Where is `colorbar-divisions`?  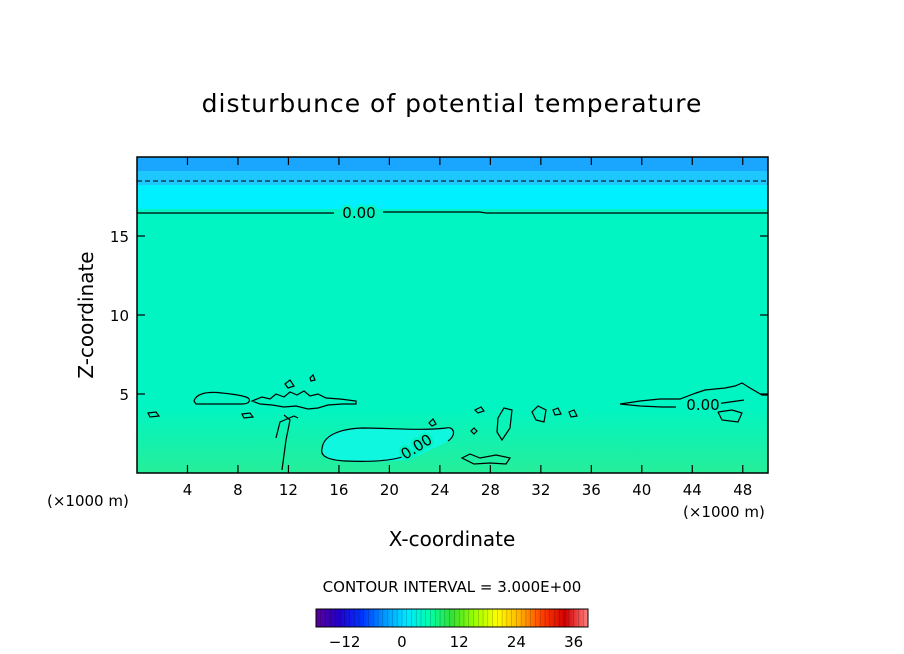 colorbar-divisions is located at coordinates (452, 618).